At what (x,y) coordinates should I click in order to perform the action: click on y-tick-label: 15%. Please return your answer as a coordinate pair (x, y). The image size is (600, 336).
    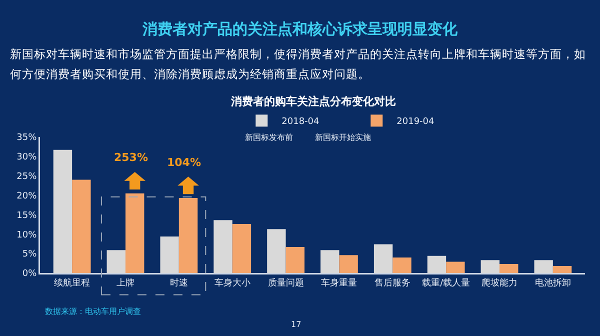
    Looking at the image, I should click on (27, 215).